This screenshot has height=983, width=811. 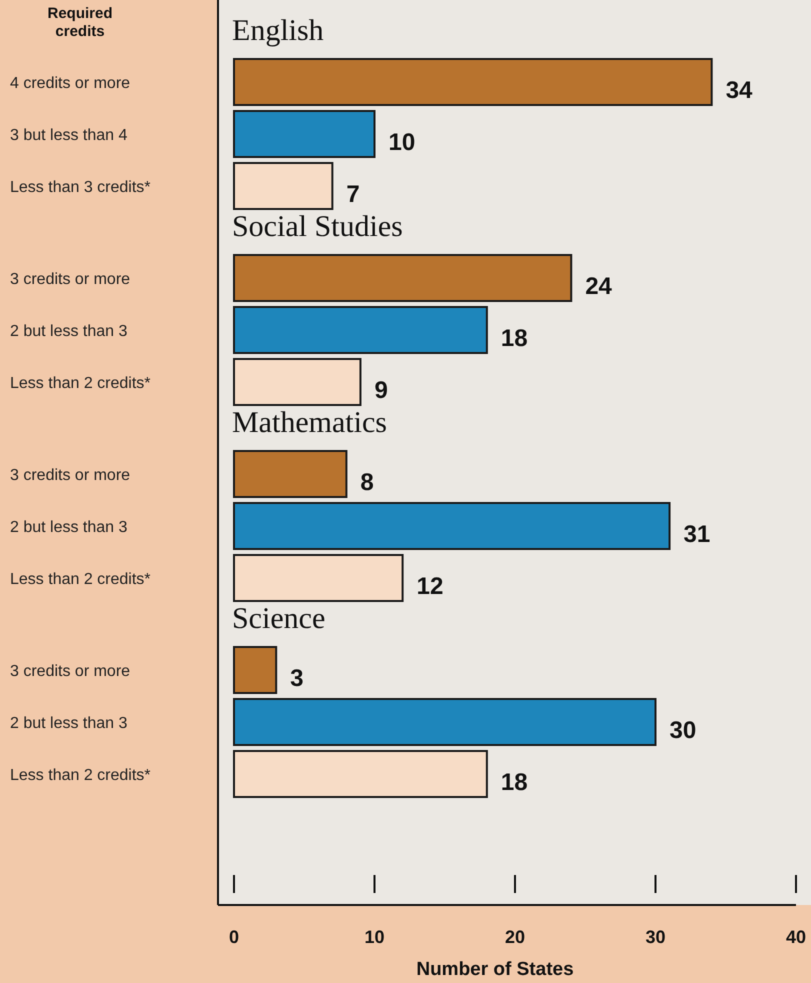 I want to click on data-label: 34, so click(x=740, y=90).